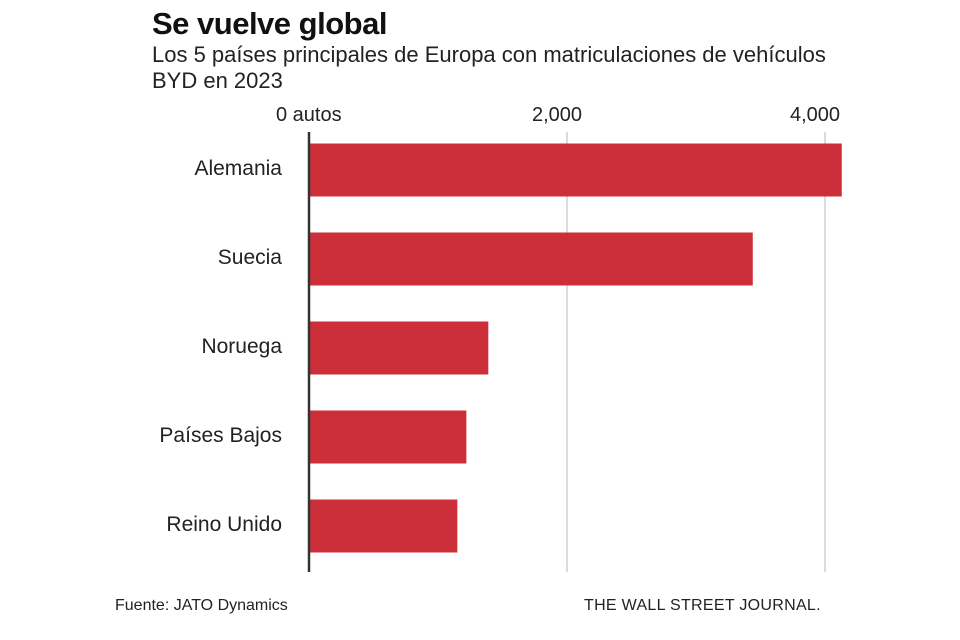 This screenshot has width=960, height=640. I want to click on category-label: Alemania, so click(238, 168).